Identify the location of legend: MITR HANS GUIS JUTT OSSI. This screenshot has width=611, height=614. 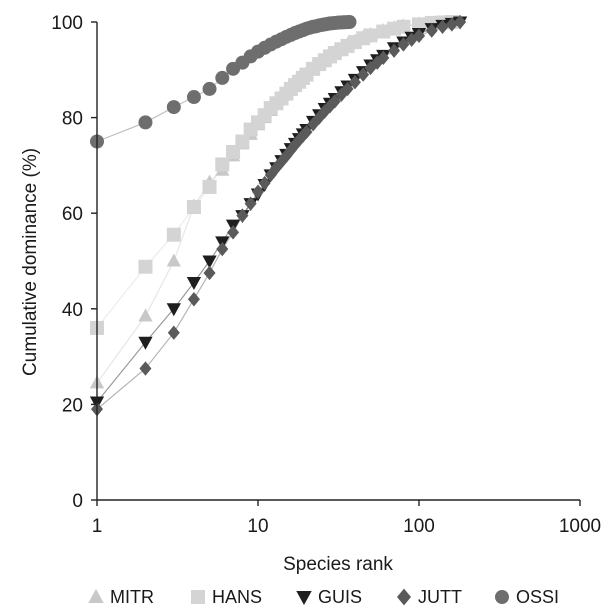
(323, 597).